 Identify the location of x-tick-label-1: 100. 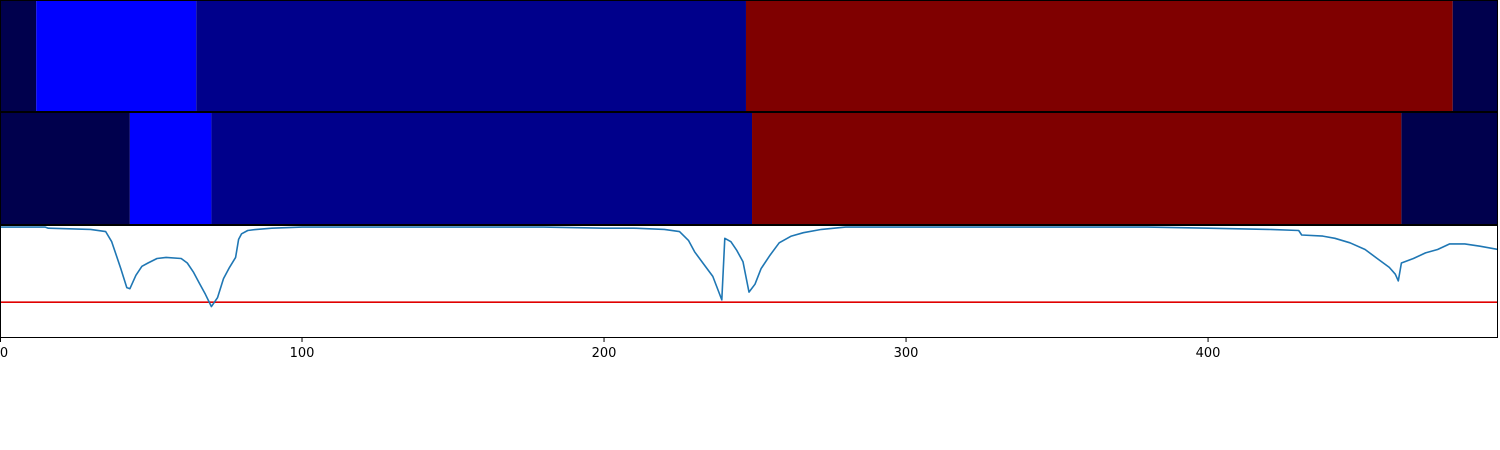
(302, 353).